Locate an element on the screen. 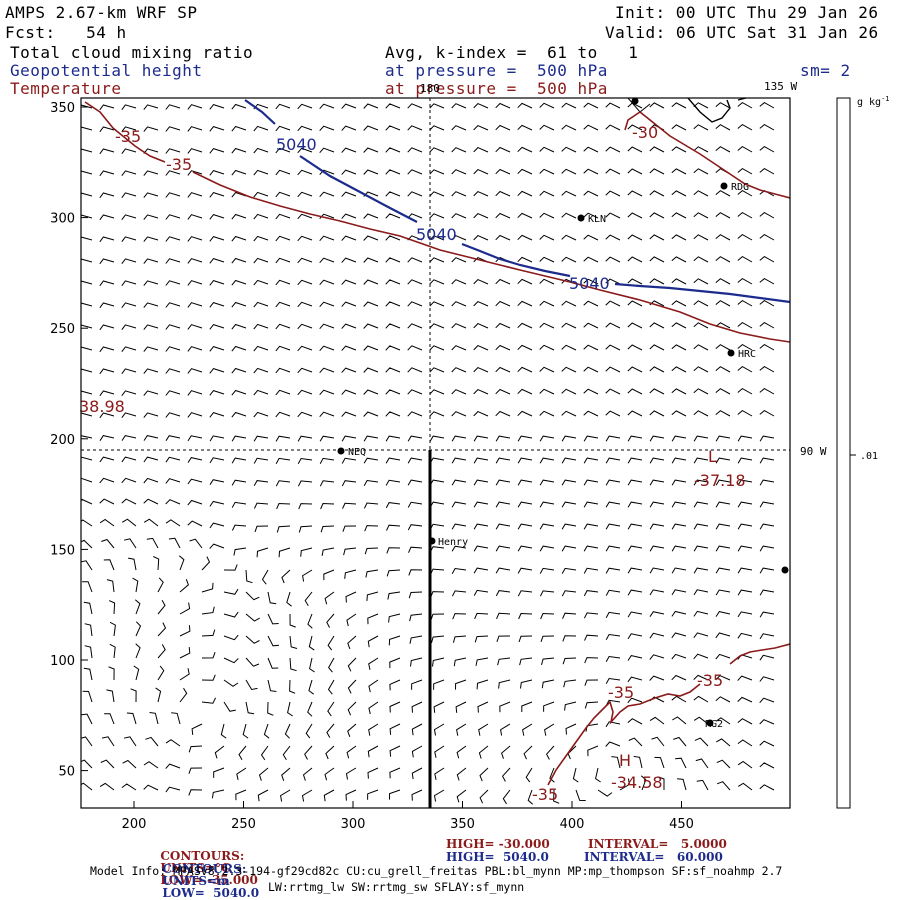 Image resolution: width=900 pixels, height=900 pixels. forecast-hour: Fcst: 54 h is located at coordinates (66, 32).